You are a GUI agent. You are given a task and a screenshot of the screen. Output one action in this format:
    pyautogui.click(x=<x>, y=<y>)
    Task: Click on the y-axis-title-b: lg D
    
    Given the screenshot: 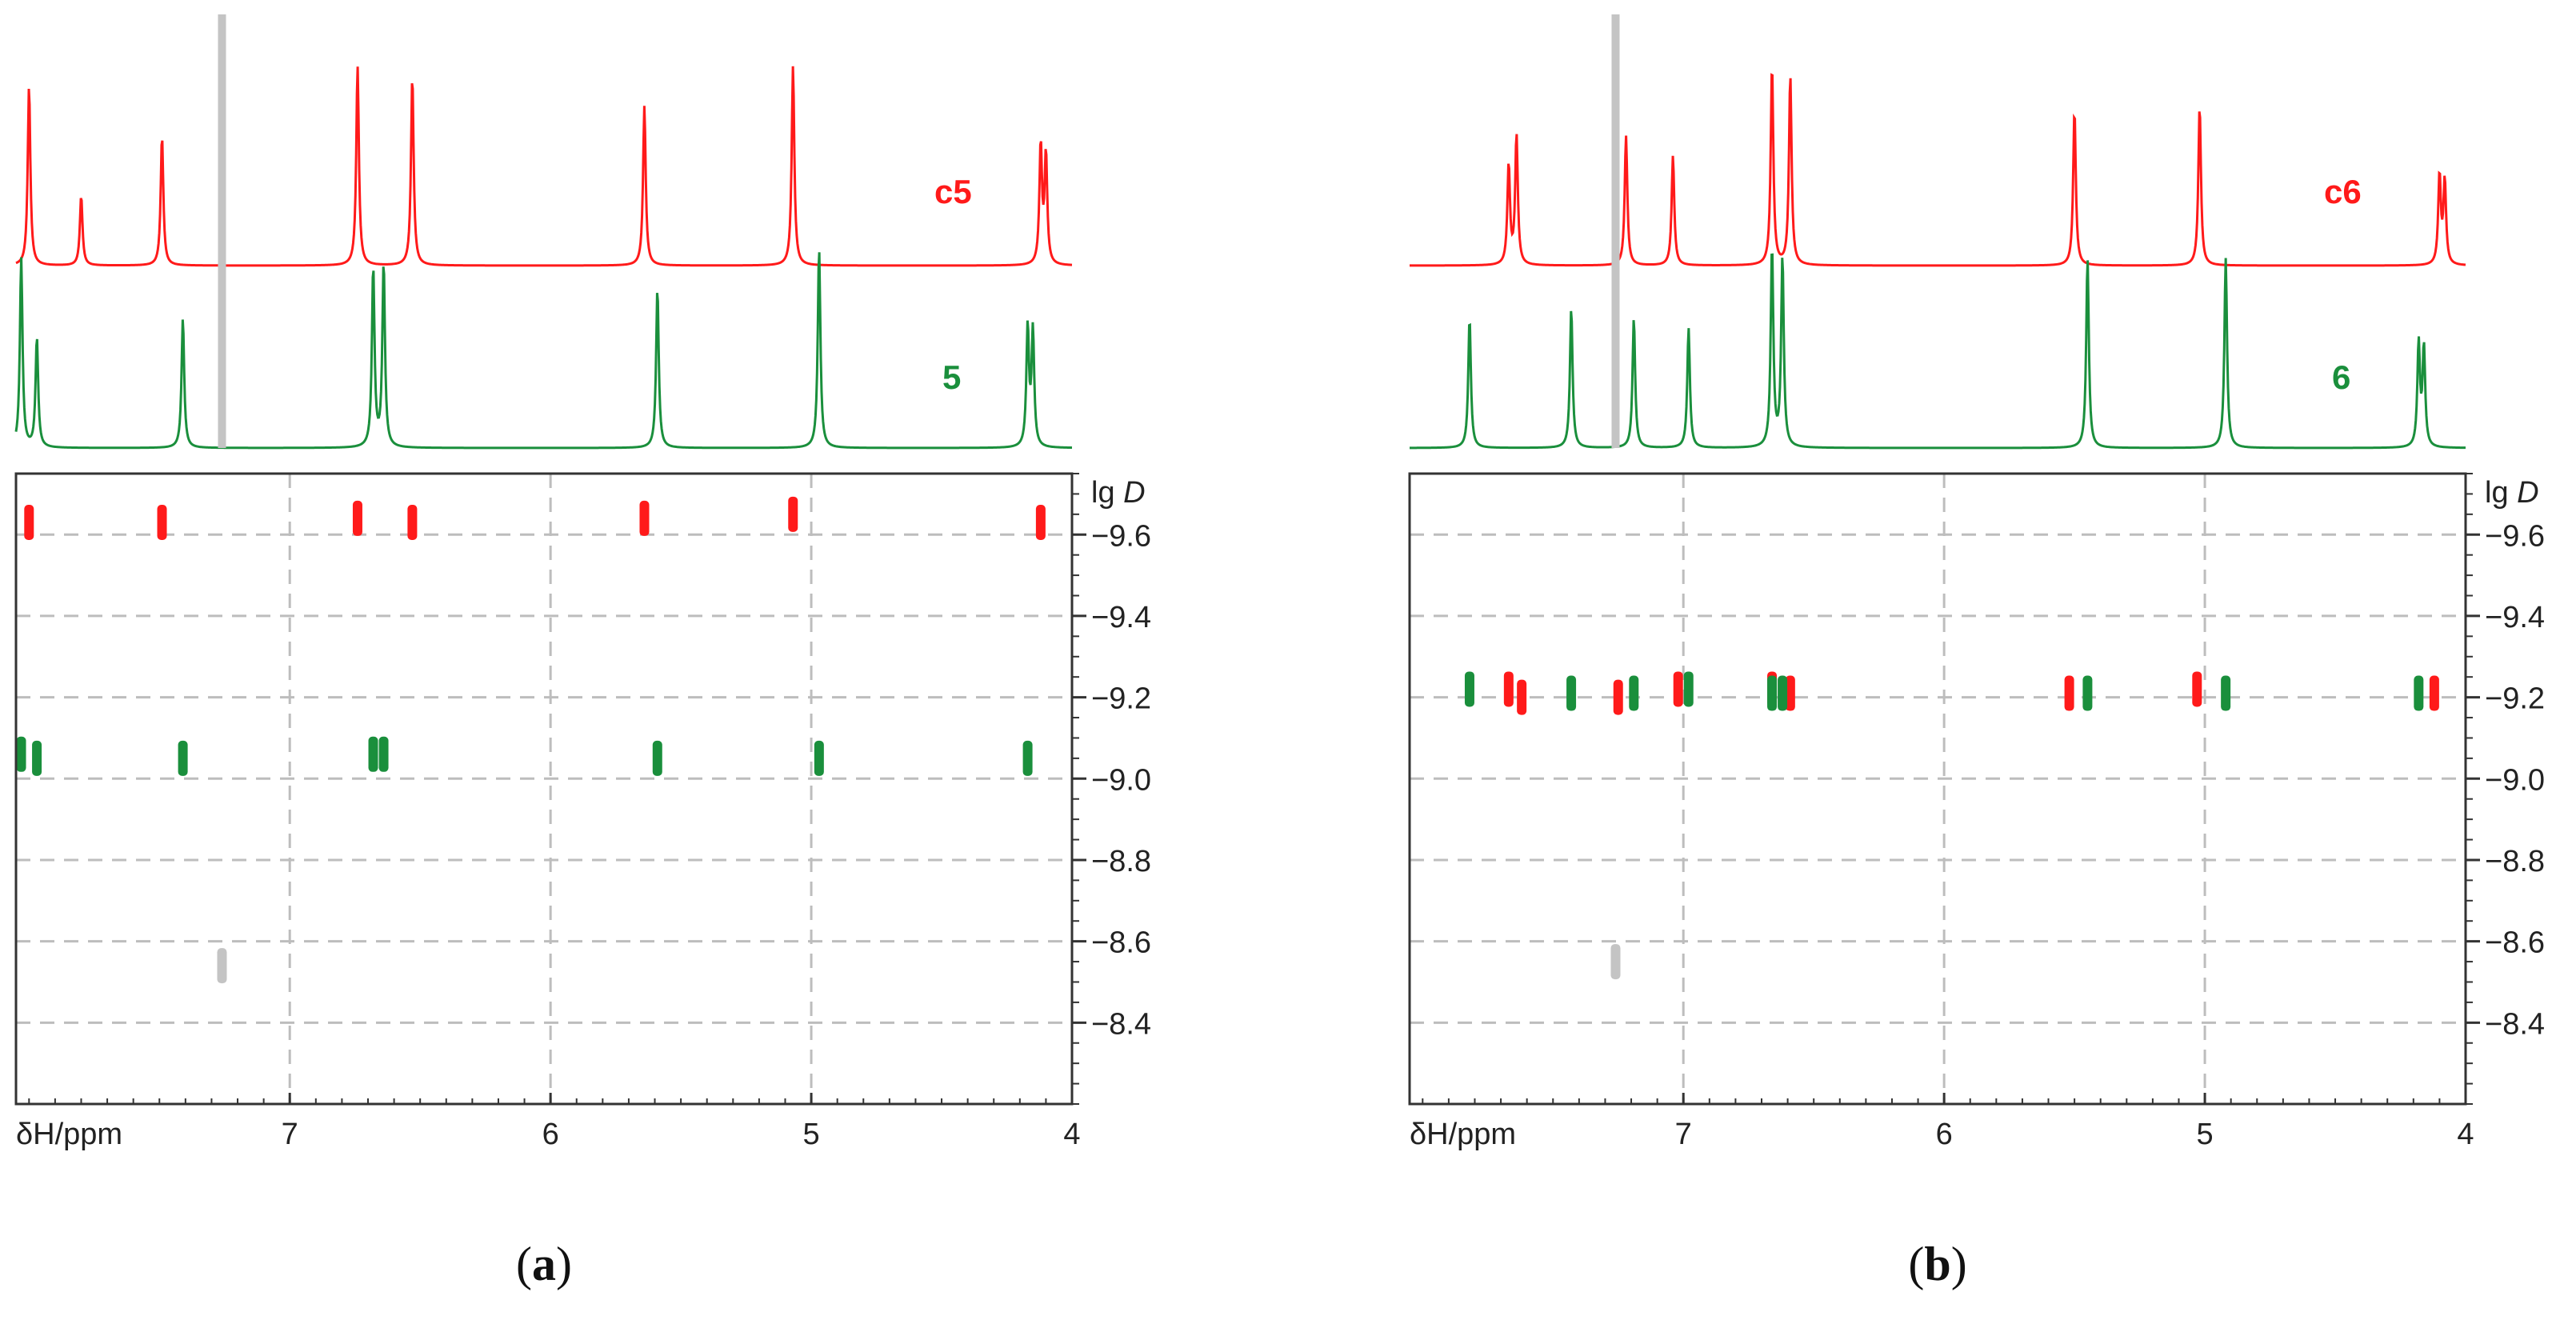 What is the action you would take?
    pyautogui.click(x=2512, y=493)
    